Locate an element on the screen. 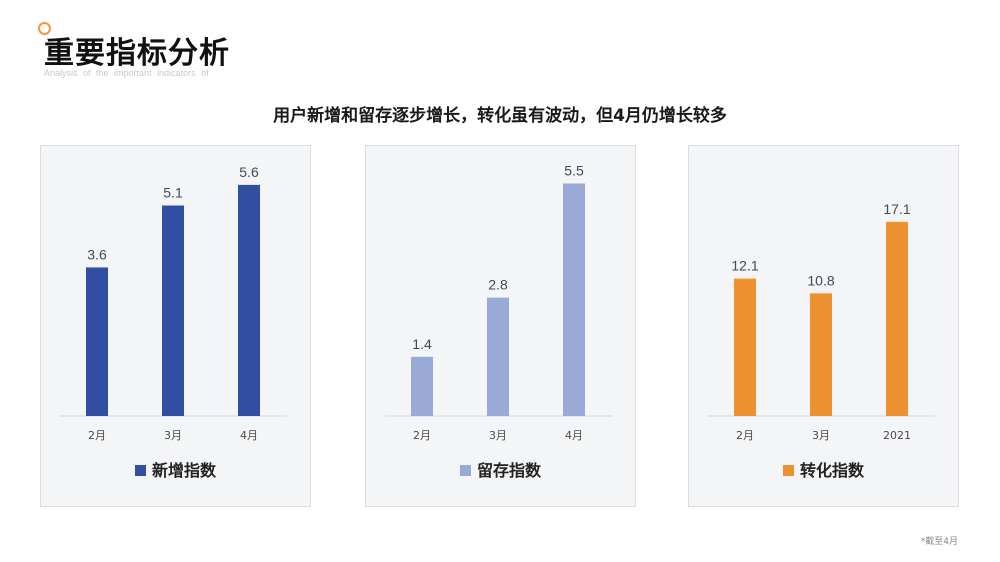  footnote: *截至4月 is located at coordinates (939, 542).